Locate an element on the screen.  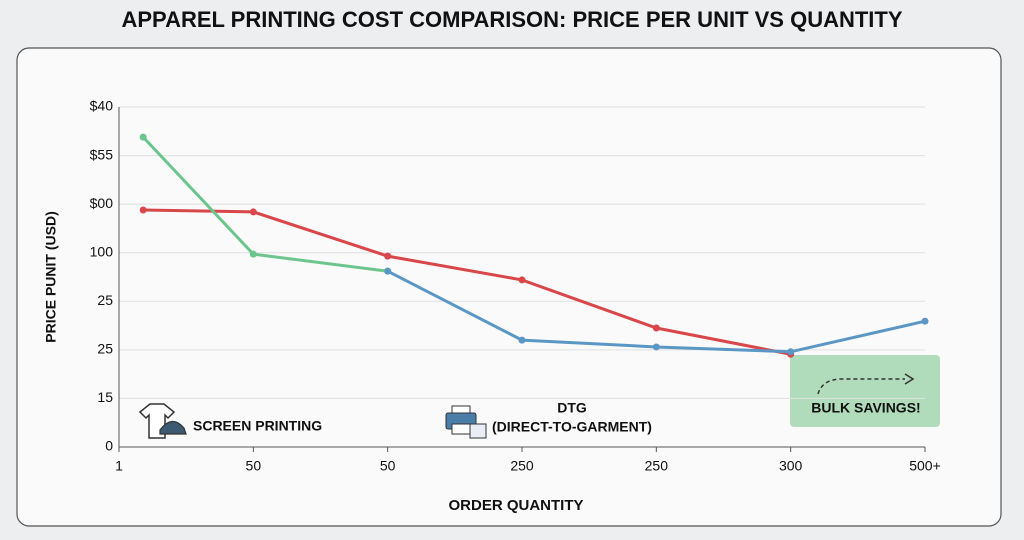
x-tick-label: 1 is located at coordinates (119, 466).